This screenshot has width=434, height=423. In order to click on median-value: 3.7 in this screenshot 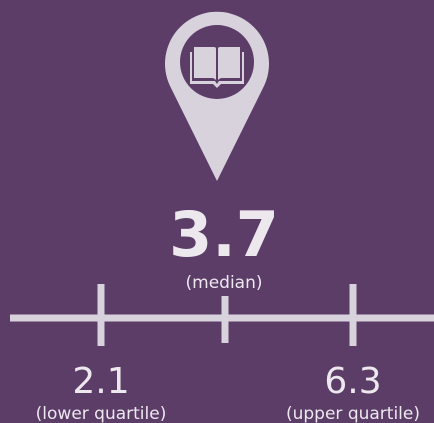, I will do `click(224, 234)`.